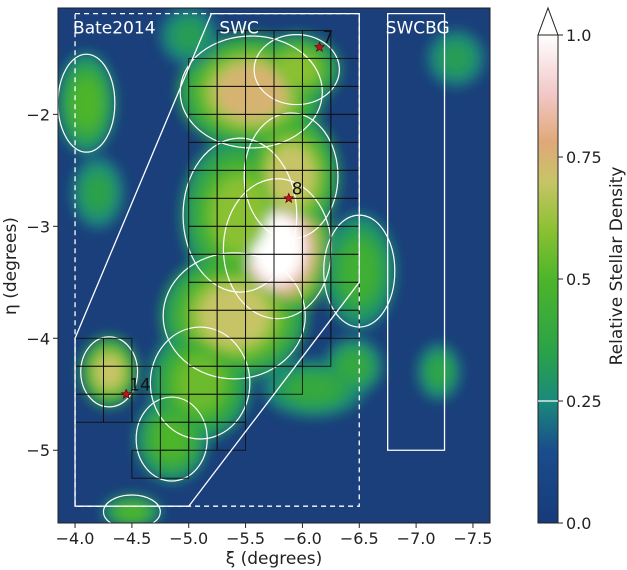  I want to click on colorbar-label: Relative Stellar Density, so click(617, 266).